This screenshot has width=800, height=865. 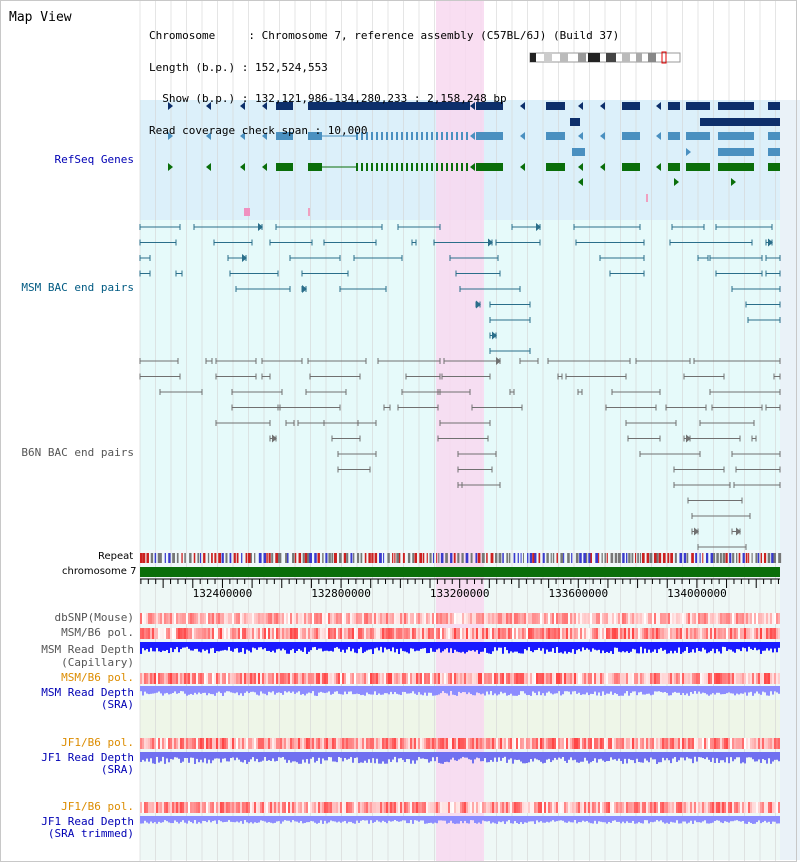 What do you see at coordinates (264, 136) in the screenshot?
I see `refseq-gene-row-3-strand-marker` at bounding box center [264, 136].